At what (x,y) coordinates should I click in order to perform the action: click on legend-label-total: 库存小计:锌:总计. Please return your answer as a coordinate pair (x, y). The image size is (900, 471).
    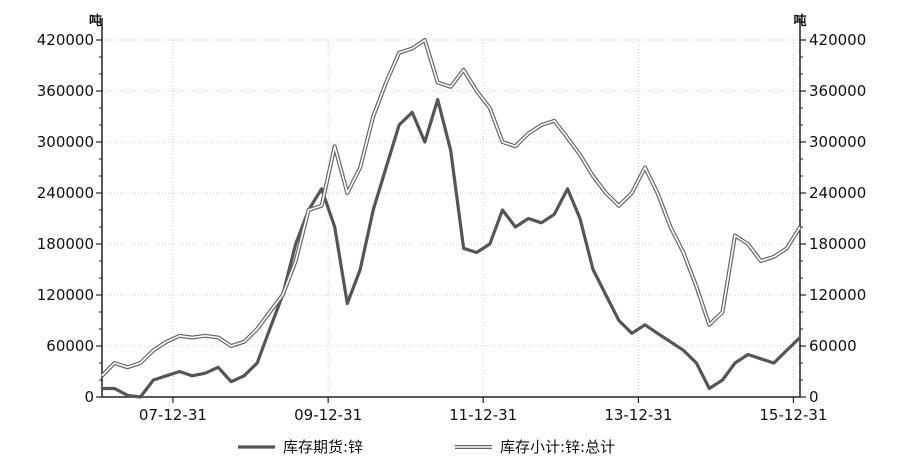
    Looking at the image, I should click on (557, 447).